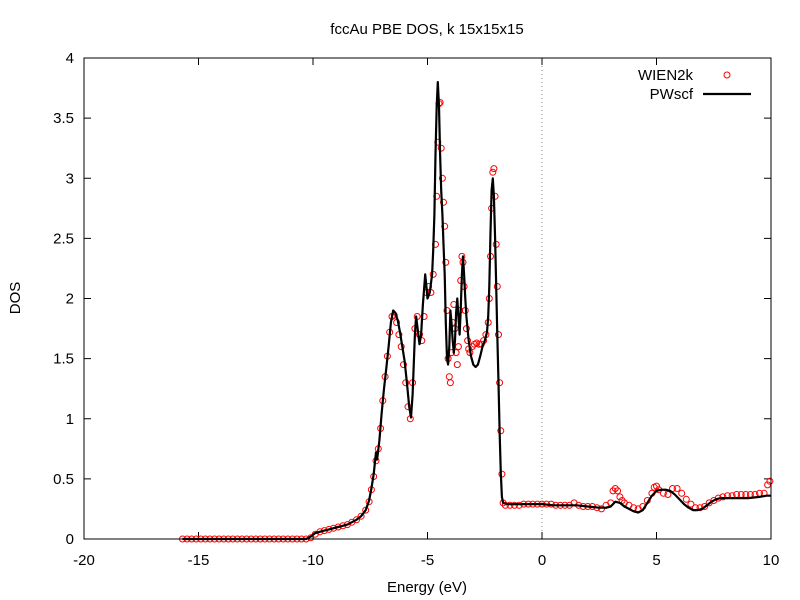 The image size is (800, 600). Describe the element at coordinates (542, 560) in the screenshot. I see `x-tick-label: 0` at that location.